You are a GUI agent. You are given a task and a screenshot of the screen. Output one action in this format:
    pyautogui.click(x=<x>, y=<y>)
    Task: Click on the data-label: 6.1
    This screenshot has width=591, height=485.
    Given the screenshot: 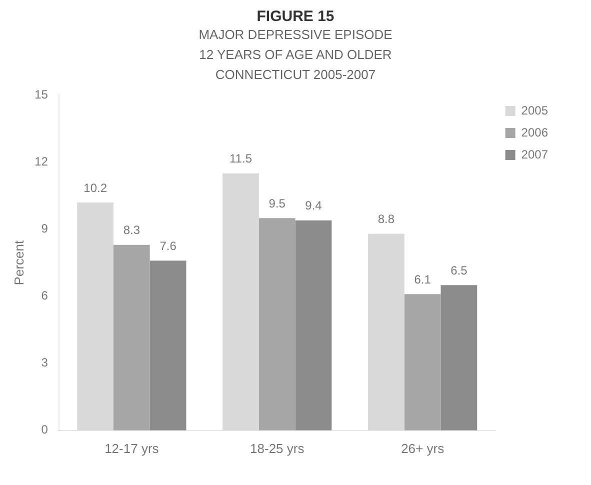 What is the action you would take?
    pyautogui.click(x=423, y=279)
    